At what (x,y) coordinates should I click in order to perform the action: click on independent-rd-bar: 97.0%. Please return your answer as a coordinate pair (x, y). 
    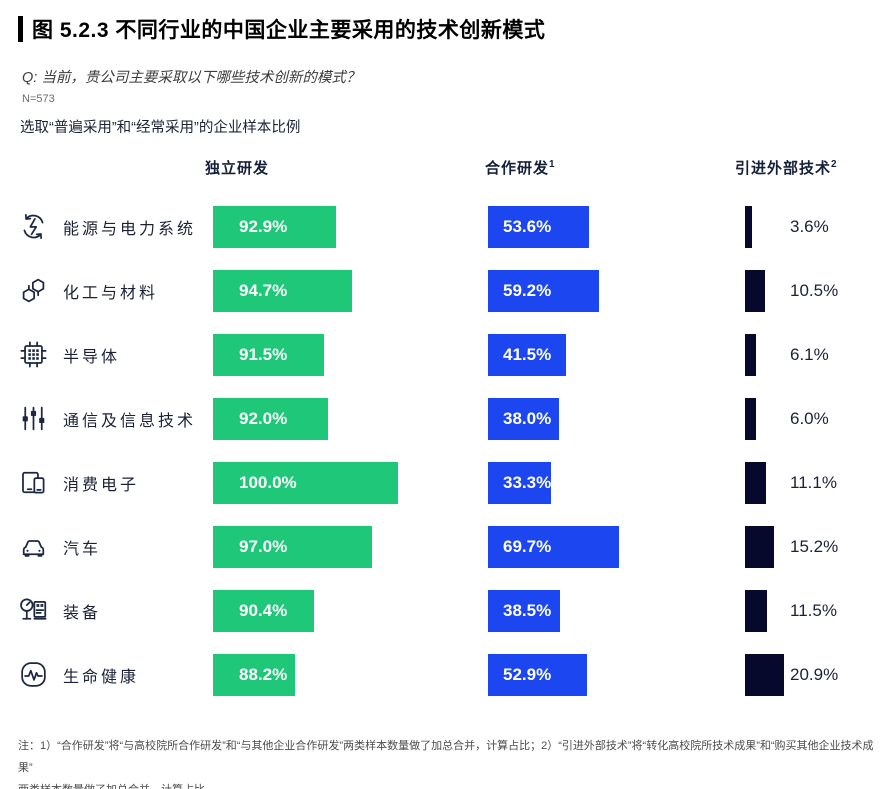
    Looking at the image, I should click on (292, 547).